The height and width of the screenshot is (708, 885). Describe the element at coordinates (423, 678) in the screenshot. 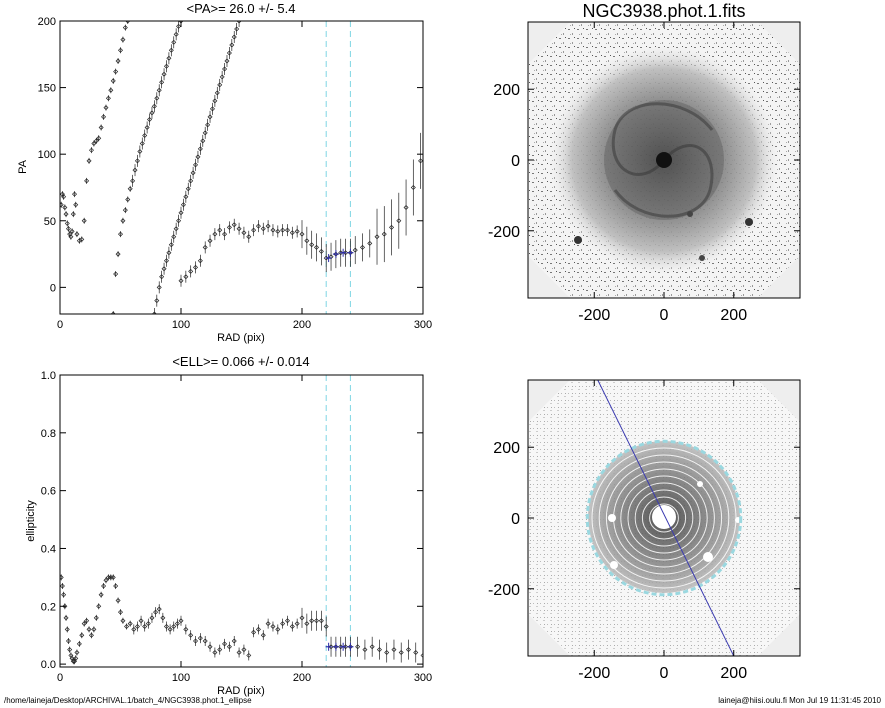

I see `ell-xtick-label: 300` at that location.